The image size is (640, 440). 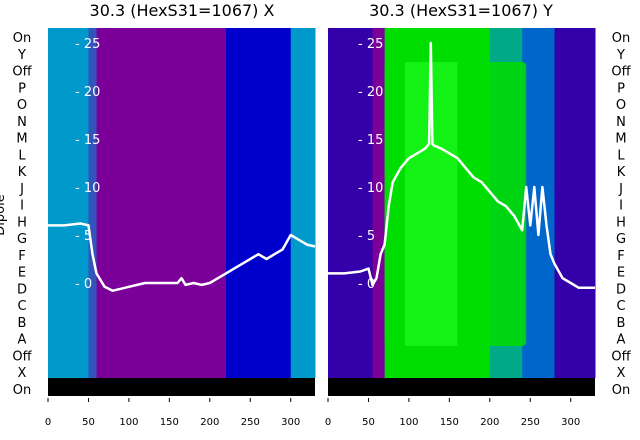 I want to click on series-line, so click(x=182, y=257).